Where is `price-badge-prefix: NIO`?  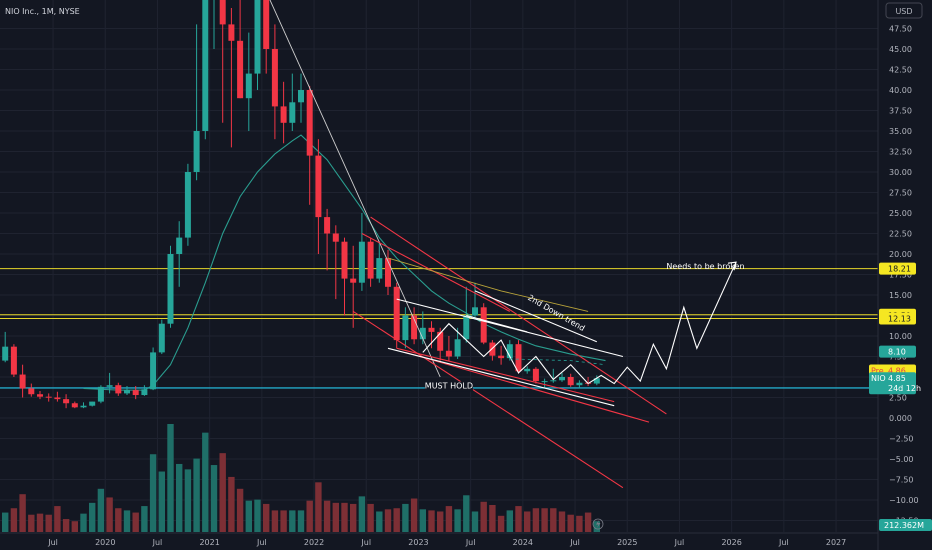 price-badge-prefix: NIO is located at coordinates (878, 378).